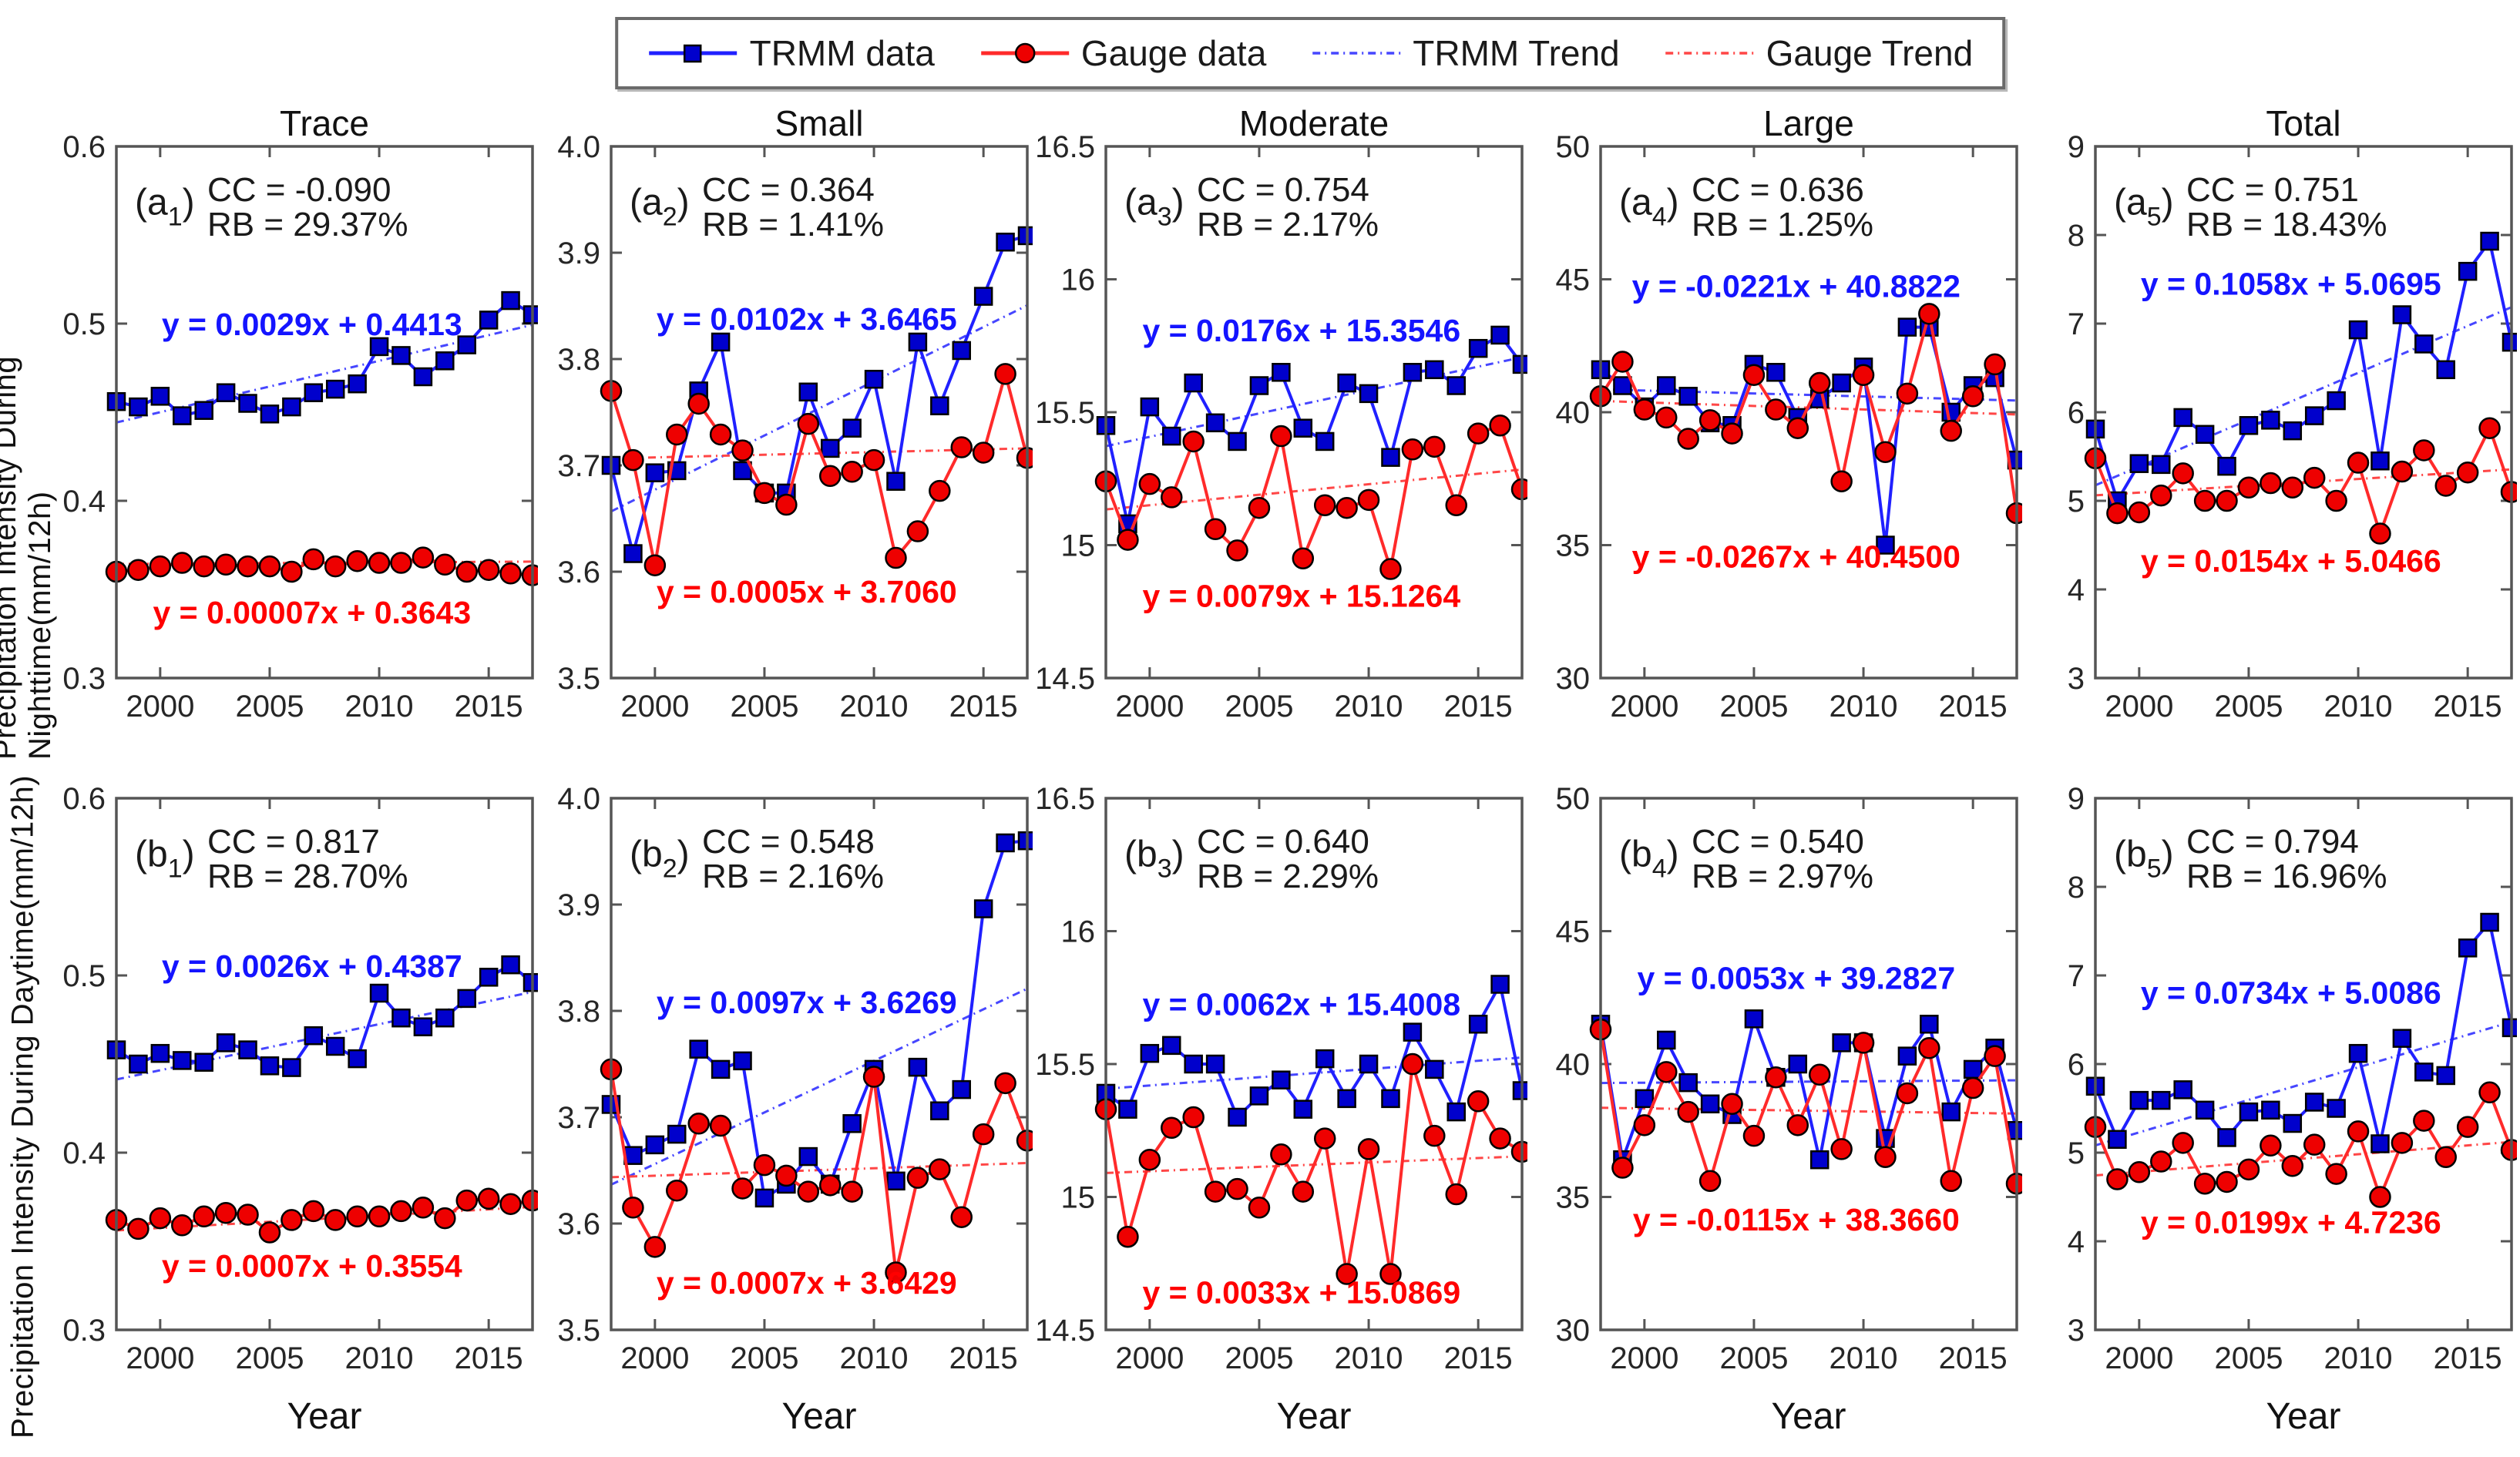 Image resolution: width=2520 pixels, height=1457 pixels. I want to click on gauge-trend-line, so click(324, 1218).